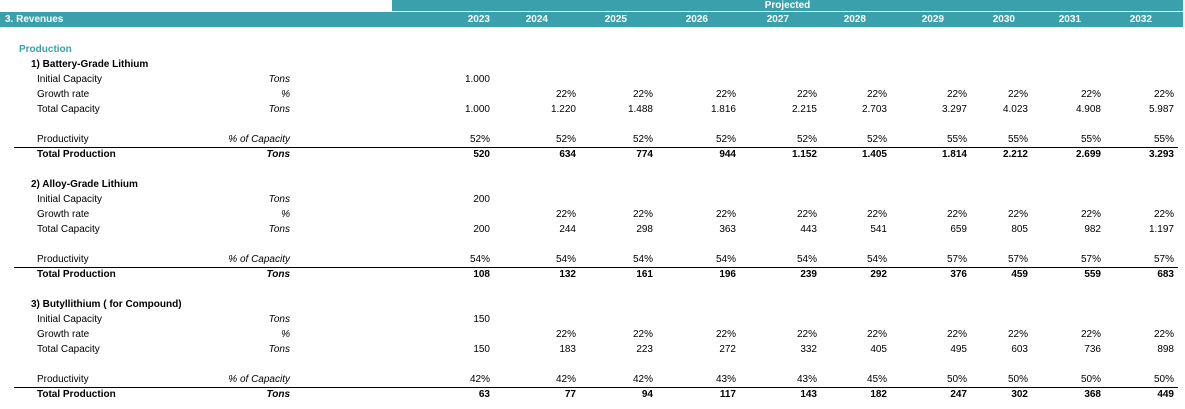 This screenshot has width=1185, height=409. Describe the element at coordinates (878, 394) in the screenshot. I see `cell-value: 182` at that location.